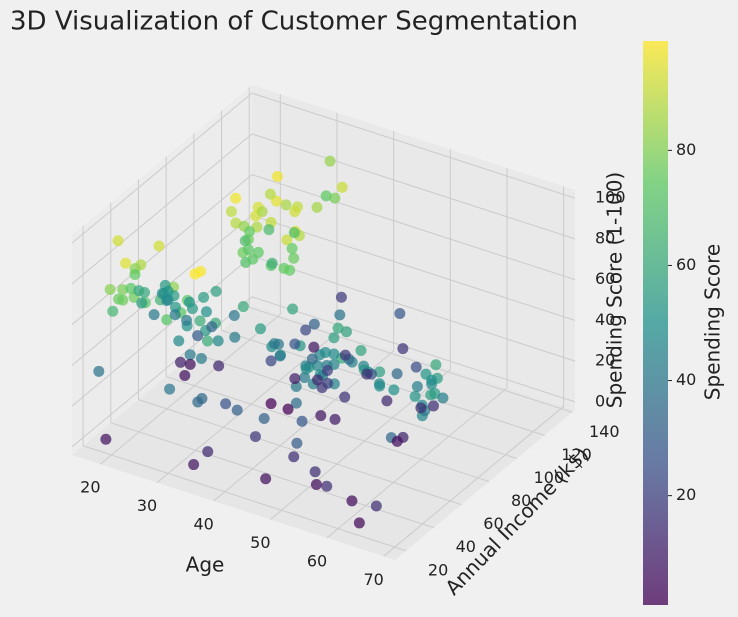  Describe the element at coordinates (686, 264) in the screenshot. I see `colorbar-tick-label: 60` at that location.